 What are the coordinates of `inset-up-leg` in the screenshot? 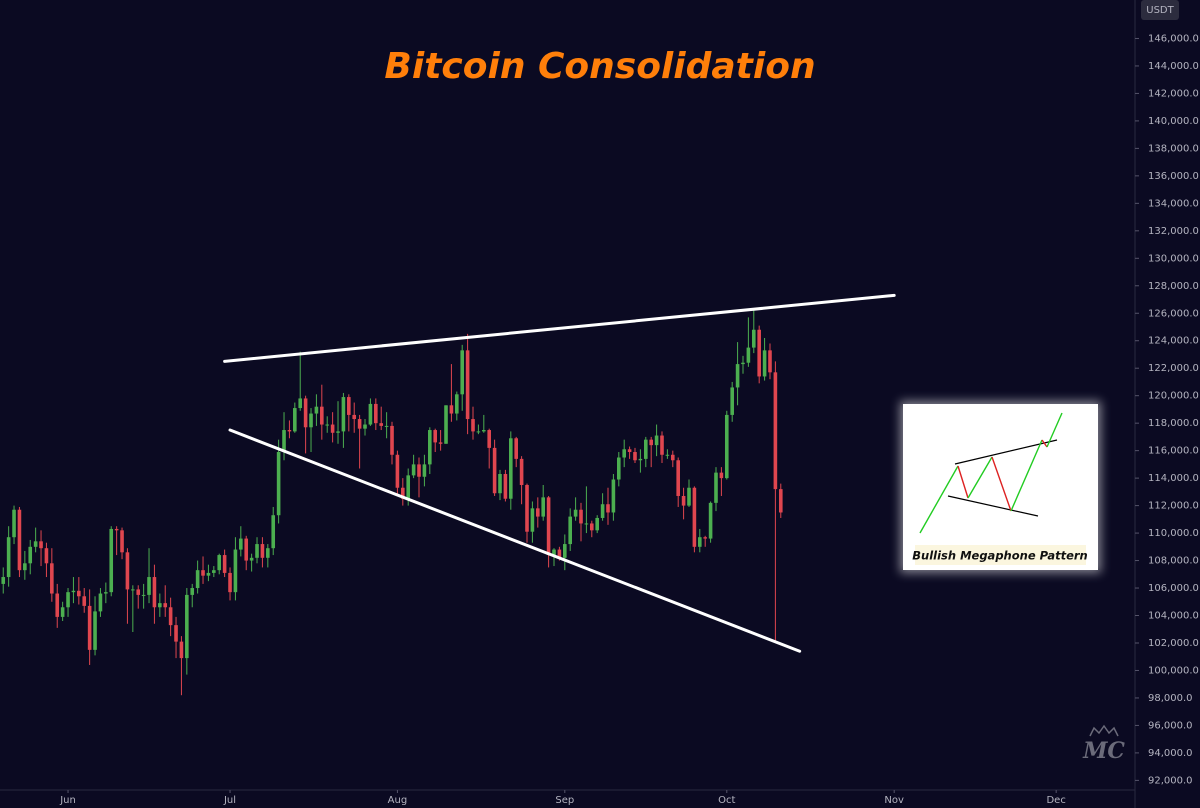 It's located at (1054, 430).